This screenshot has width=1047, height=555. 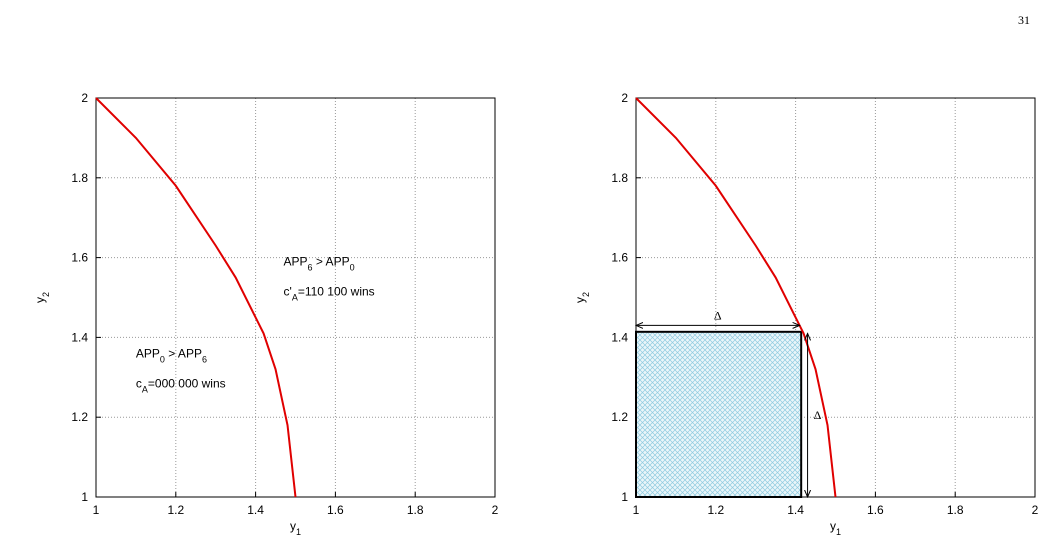 I want to click on text-run: c', so click(x=288, y=292).